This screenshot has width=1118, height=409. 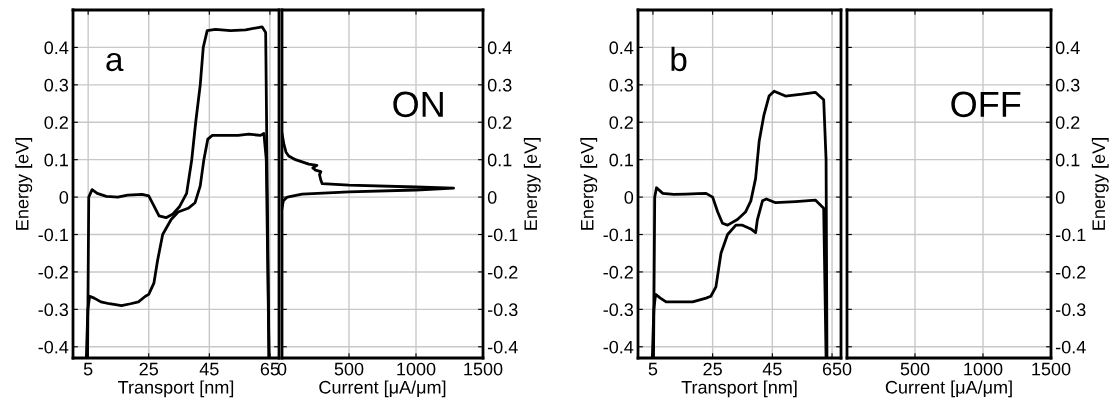 I want to click on annotation: a, so click(x=115, y=62).